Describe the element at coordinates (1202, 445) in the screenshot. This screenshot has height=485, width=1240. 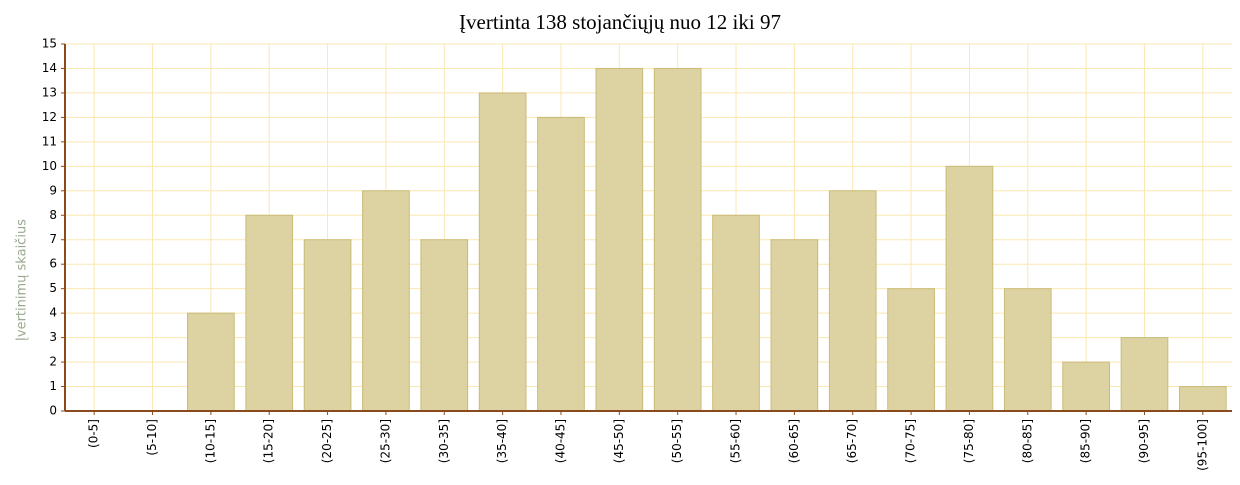
I see `x-tick-label: (95-100]` at that location.